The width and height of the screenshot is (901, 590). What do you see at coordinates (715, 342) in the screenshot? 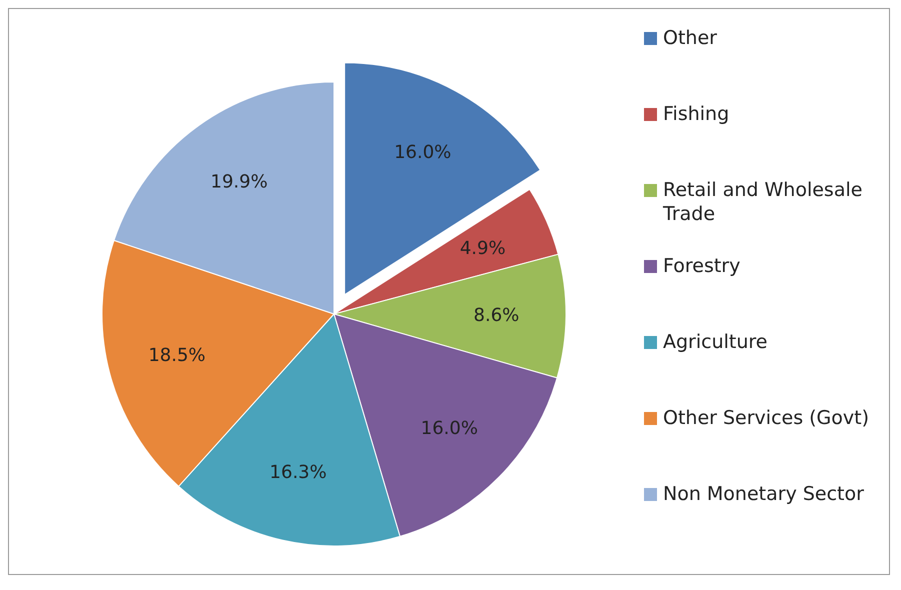
I see `legend-label: Agriculture` at bounding box center [715, 342].